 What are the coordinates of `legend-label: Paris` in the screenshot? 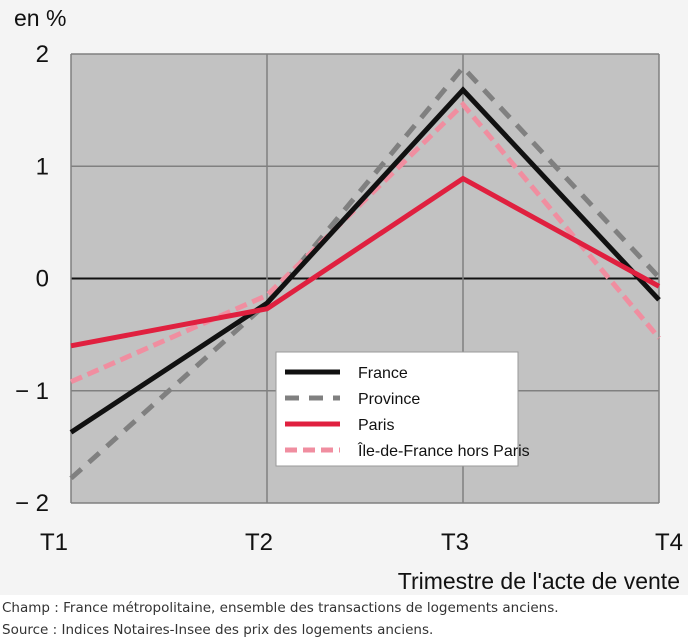 It's located at (376, 425).